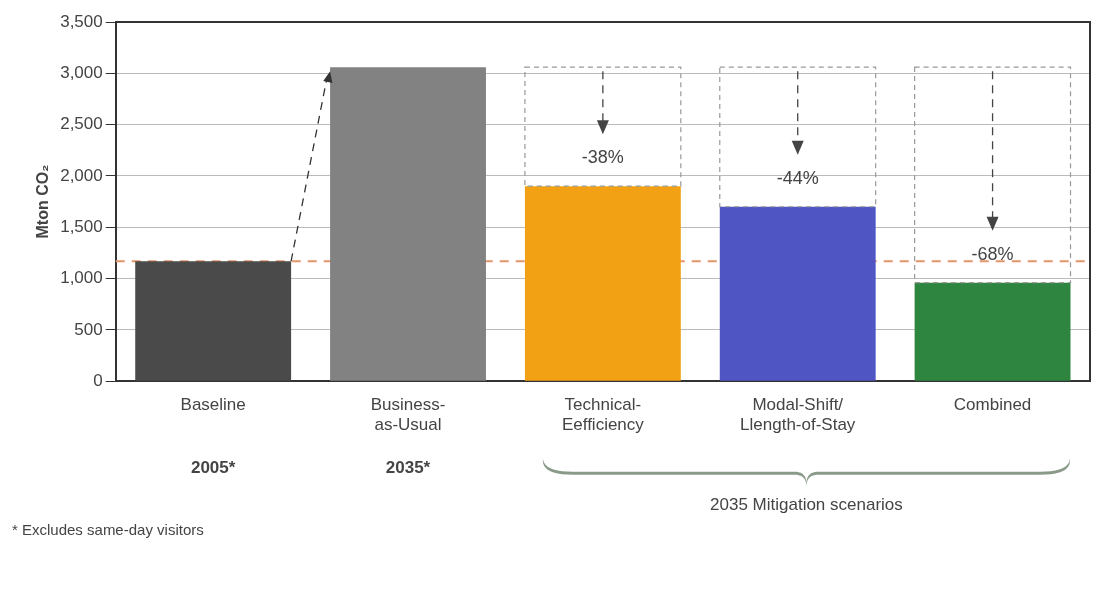 The height and width of the screenshot is (590, 1102). What do you see at coordinates (797, 177) in the screenshot?
I see `annotation: -44%` at bounding box center [797, 177].